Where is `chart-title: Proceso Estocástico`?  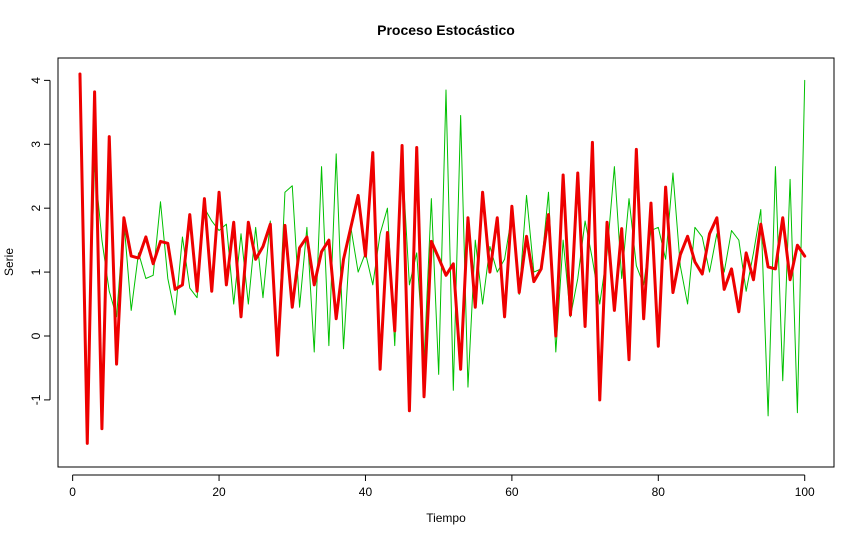 chart-title: Proceso Estocástico is located at coordinates (446, 30).